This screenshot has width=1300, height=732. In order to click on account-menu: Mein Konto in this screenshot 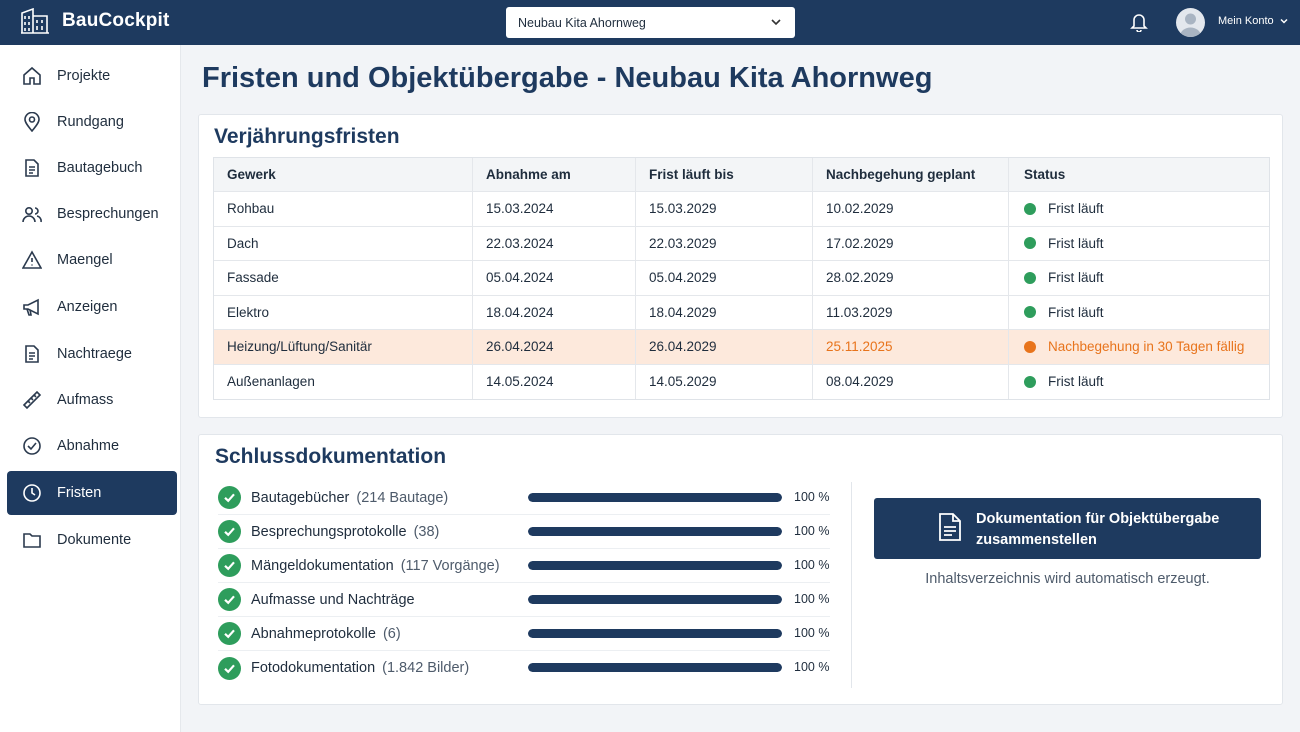, I will do `click(1253, 21)`.